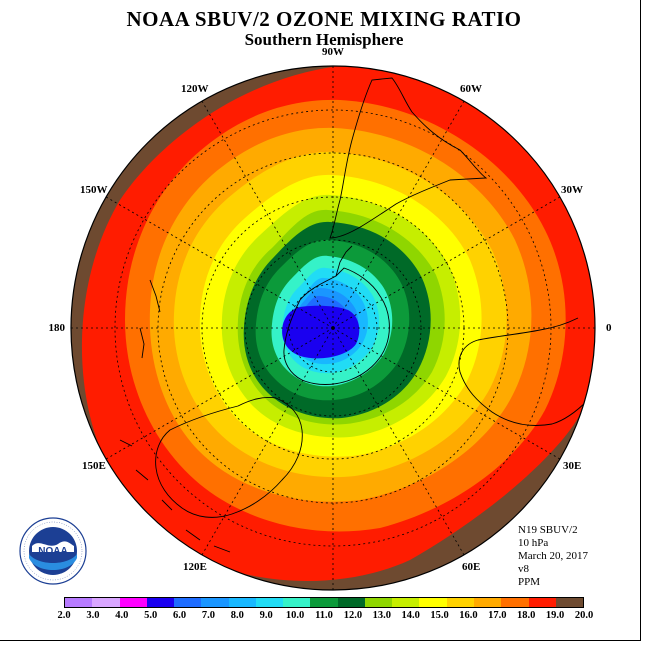  Describe the element at coordinates (446, 393) in the screenshot. I see `meridian-30e` at that location.